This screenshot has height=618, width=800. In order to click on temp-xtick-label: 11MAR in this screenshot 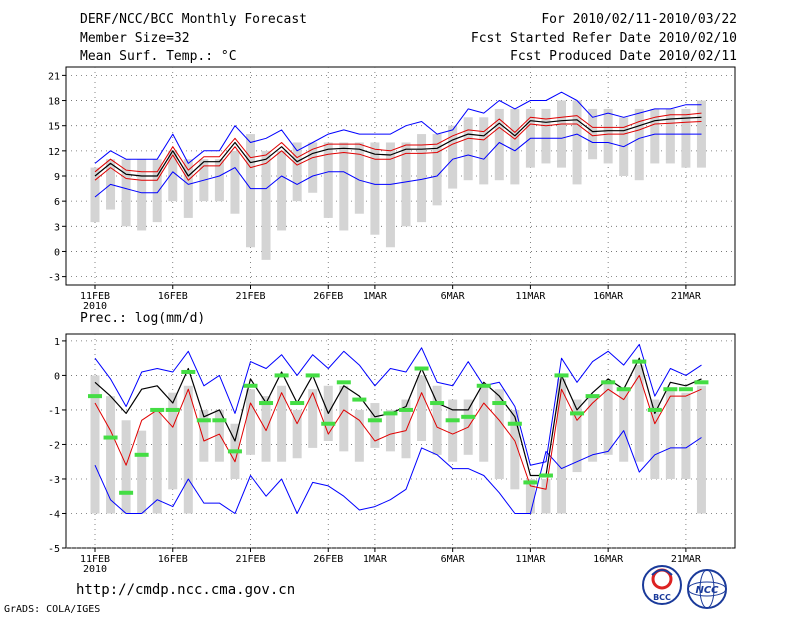, I will do `click(530, 296)`.